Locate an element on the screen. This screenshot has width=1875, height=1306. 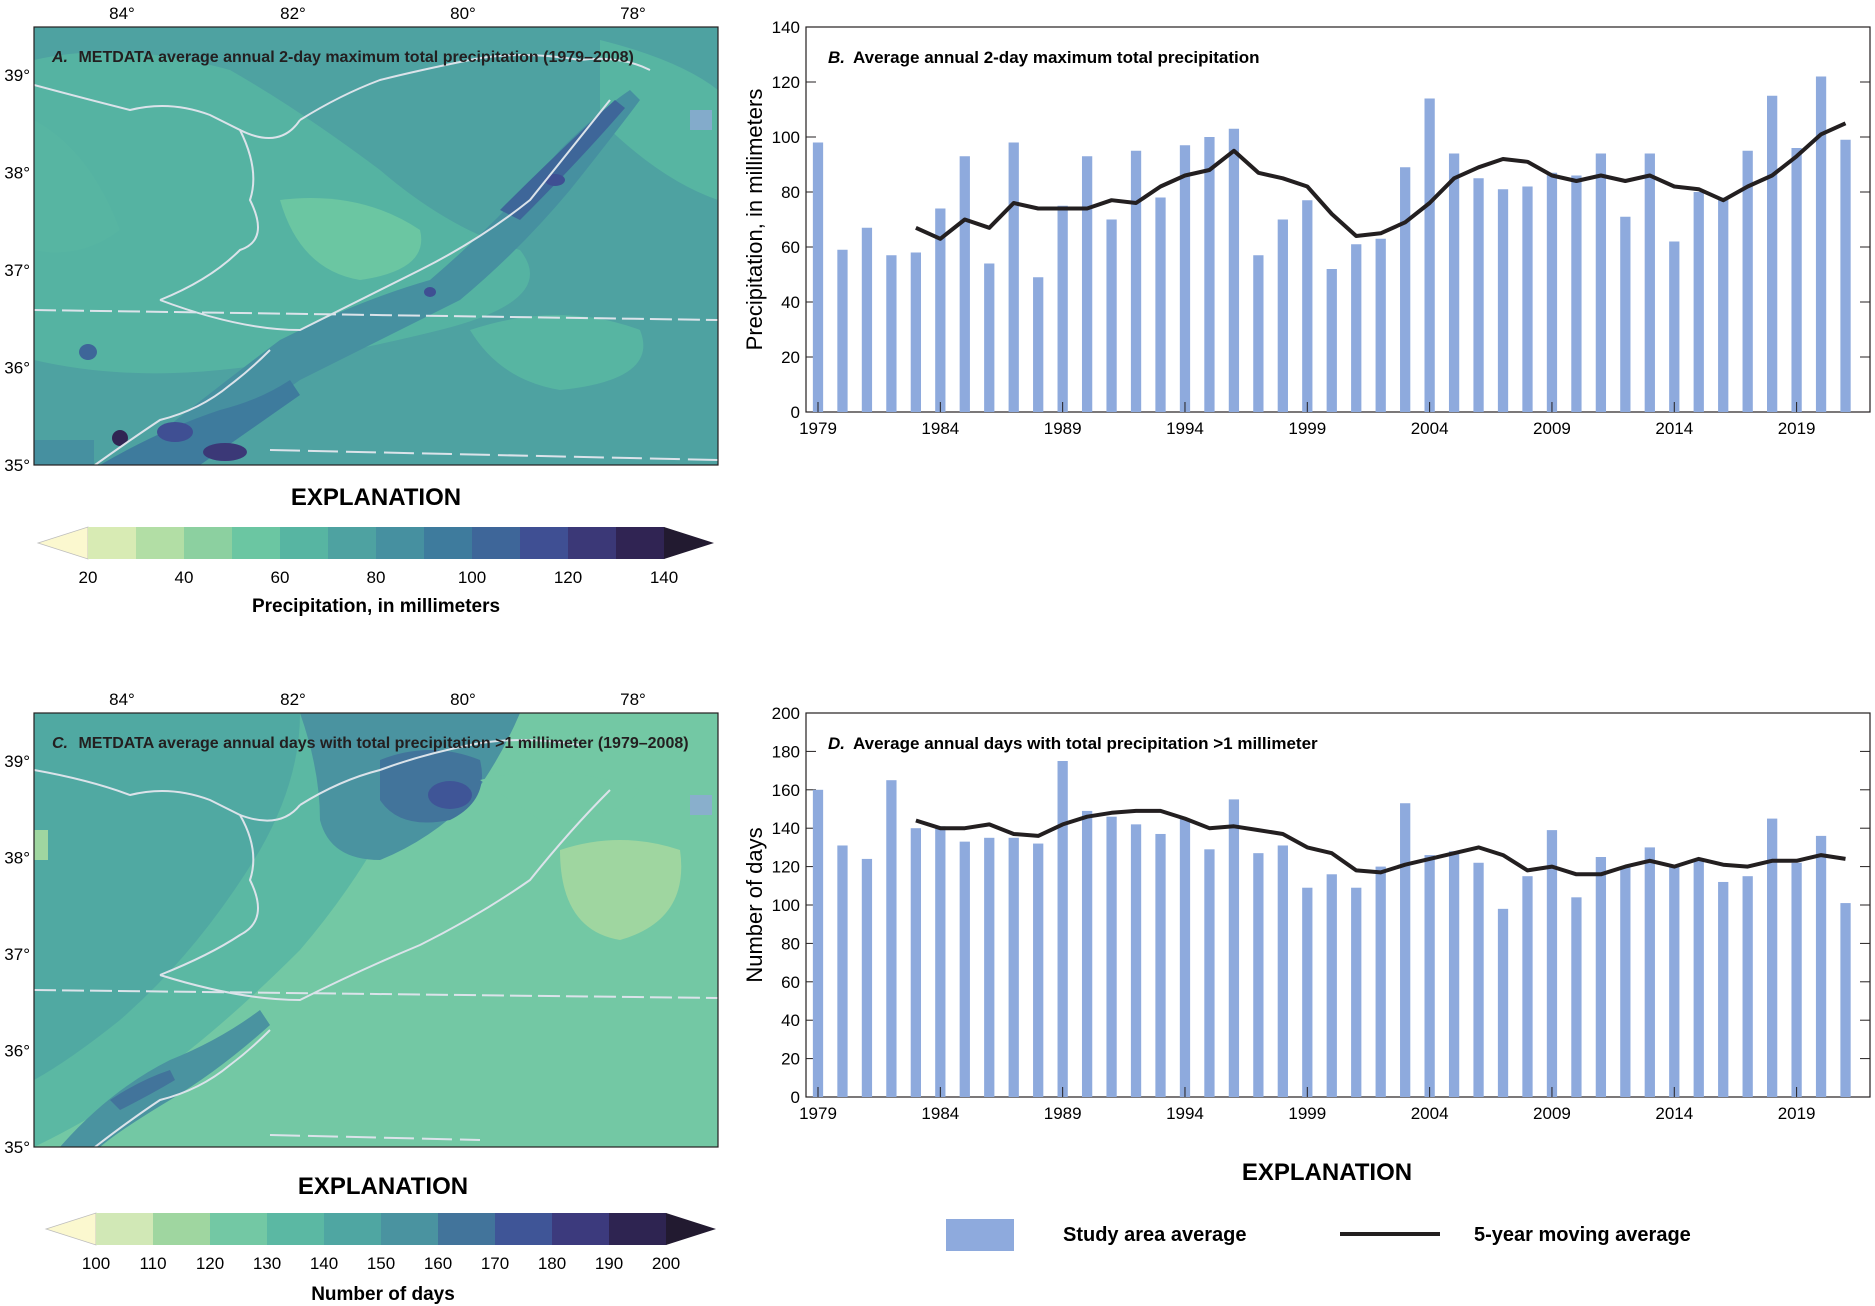
x-tick-label: 1994 is located at coordinates (1185, 1113).